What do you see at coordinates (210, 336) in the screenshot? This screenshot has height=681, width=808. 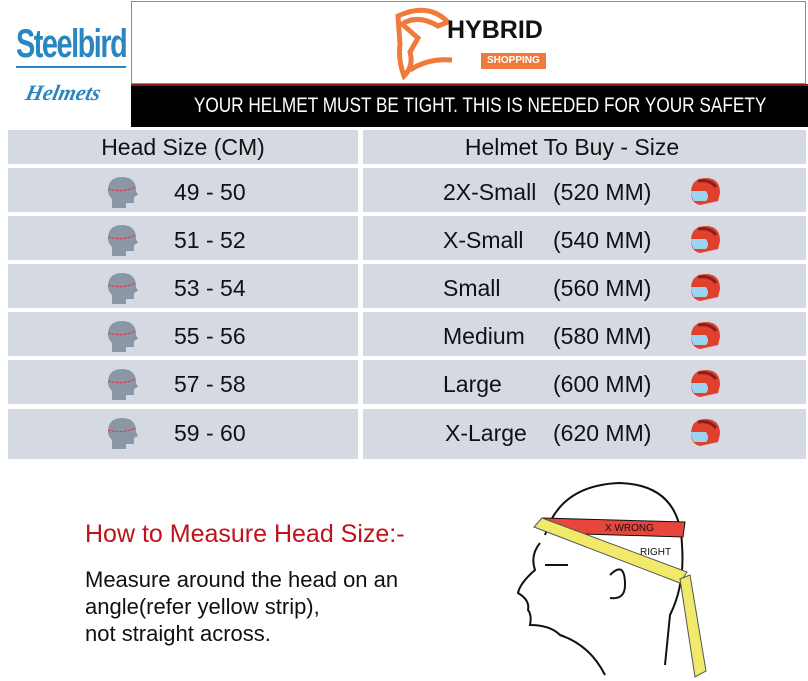 I see `head-size-value: 55 - 56` at bounding box center [210, 336].